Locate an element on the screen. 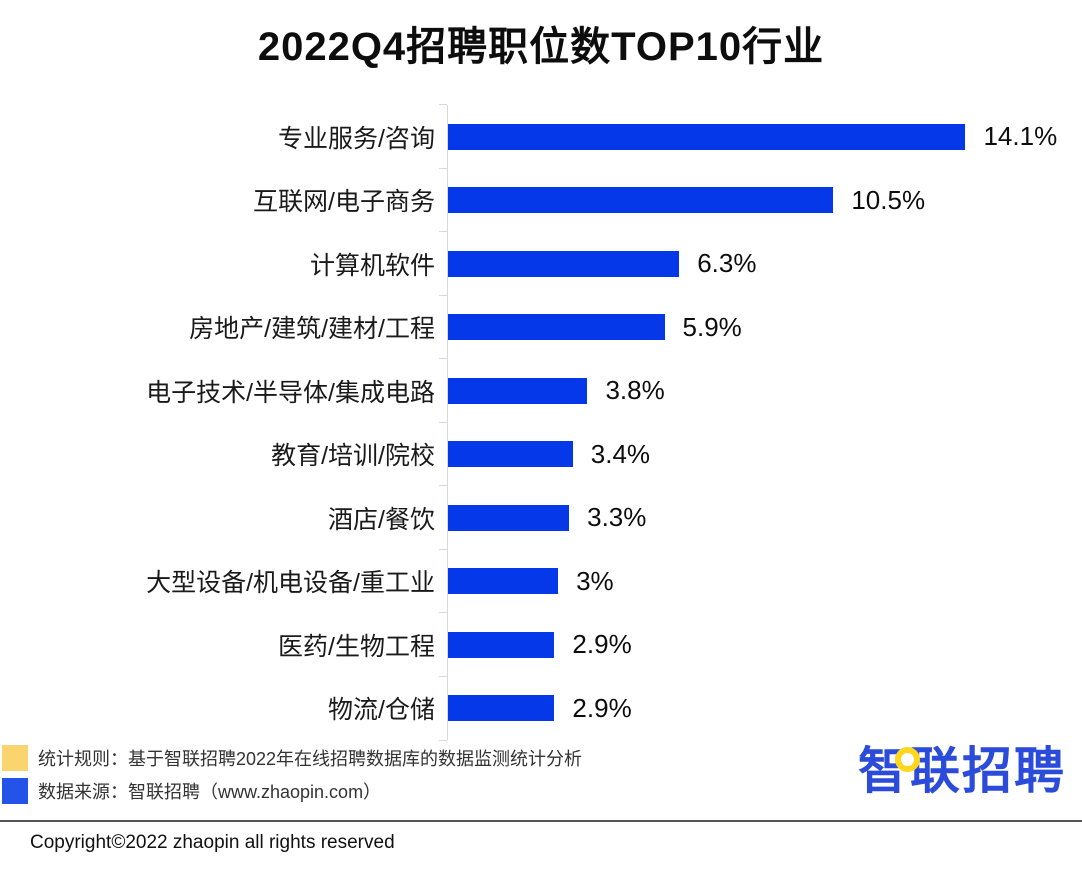 This screenshot has height=873, width=1082. bar-row: 互联网/电子商务 10.5% is located at coordinates (541, 199).